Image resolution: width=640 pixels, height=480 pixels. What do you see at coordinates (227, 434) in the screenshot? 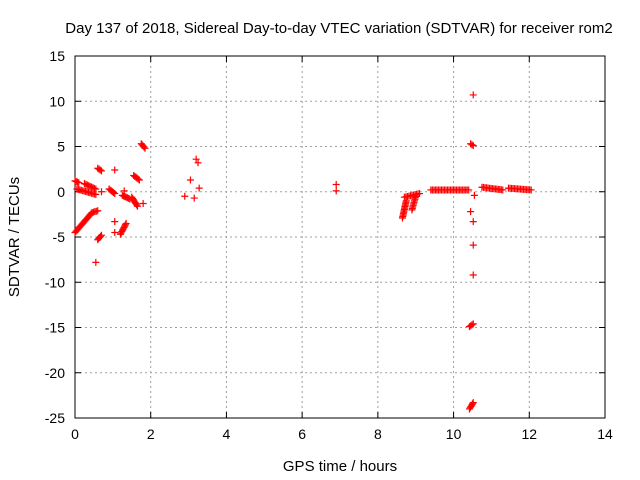
I see `x-tick-label: 4` at bounding box center [227, 434].